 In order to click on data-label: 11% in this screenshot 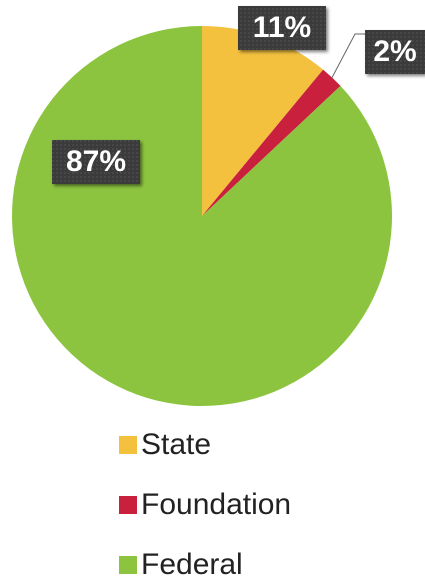, I will do `click(282, 27)`.